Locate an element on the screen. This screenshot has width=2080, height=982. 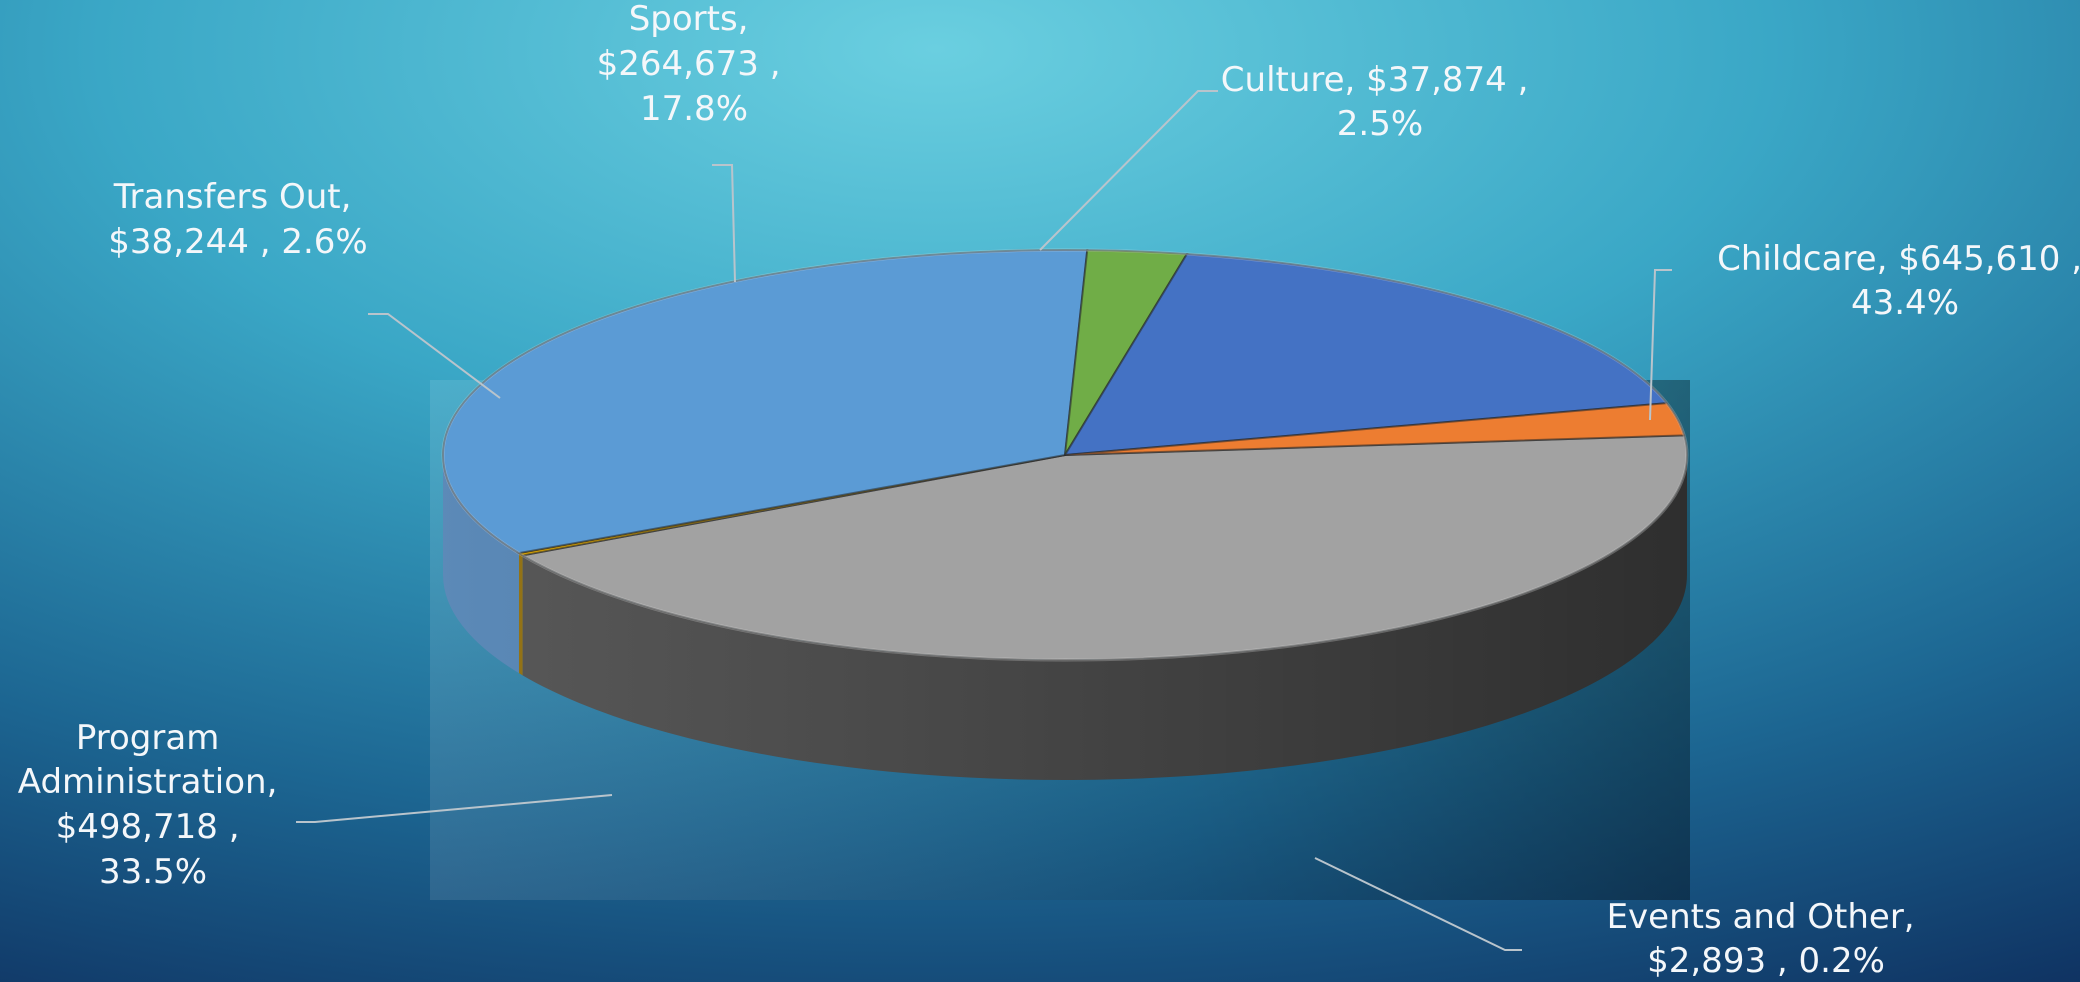
label-culture: Culture, $37,874 , 2.5% is located at coordinates (1380, 102).